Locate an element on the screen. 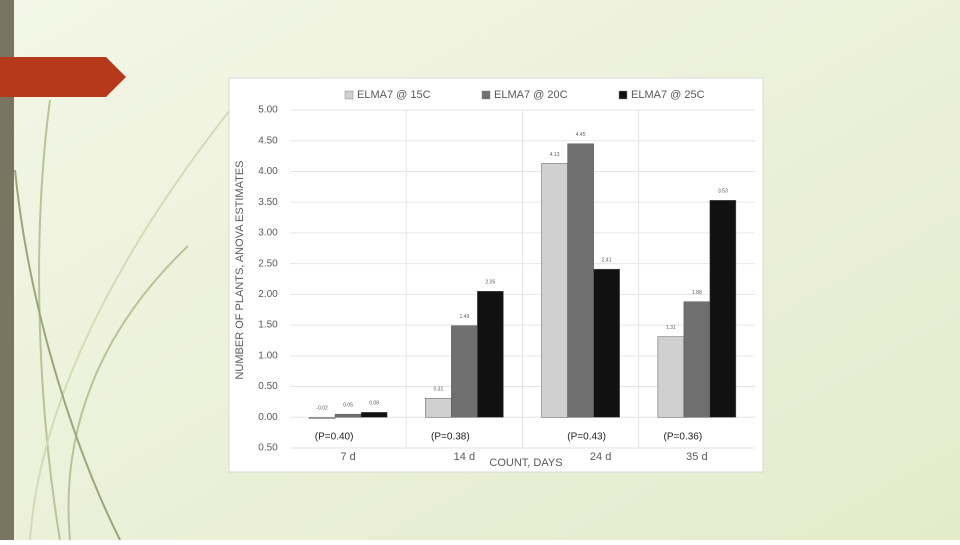 The image size is (960, 545). x-tick-label: 7 d is located at coordinates (347, 457).